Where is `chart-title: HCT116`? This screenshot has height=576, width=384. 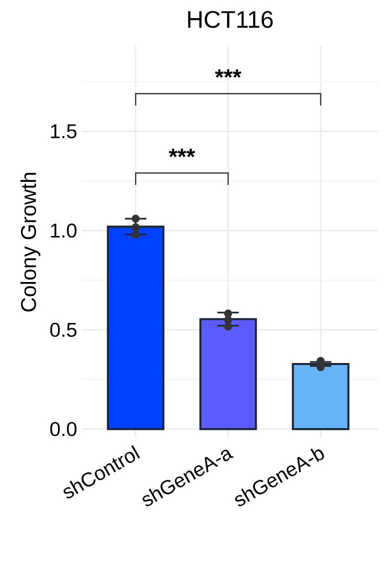
chart-title: HCT116 is located at coordinates (230, 19).